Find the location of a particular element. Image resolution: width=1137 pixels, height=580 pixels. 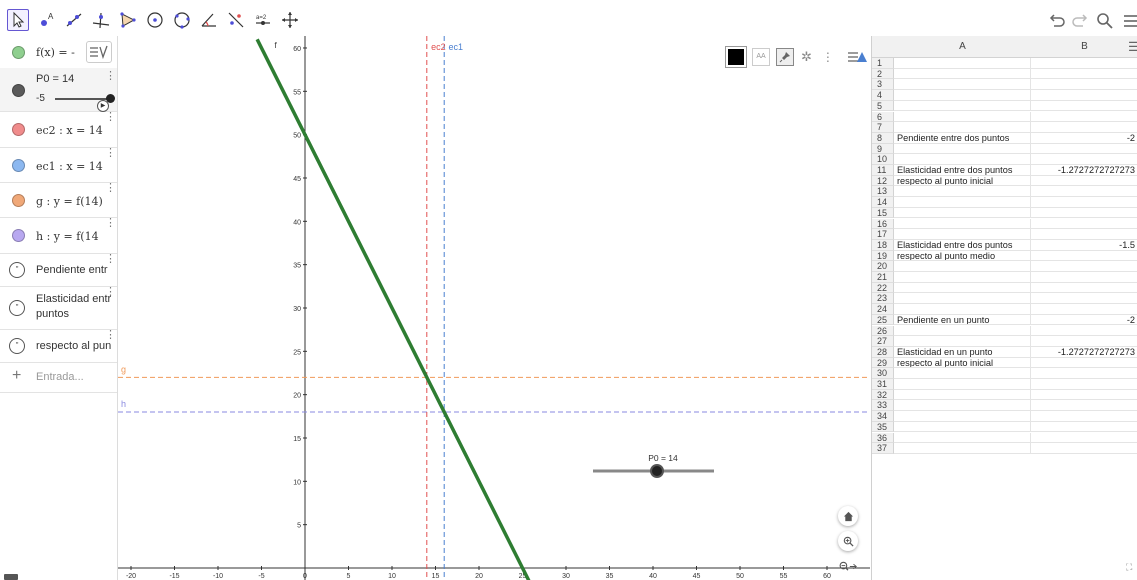

row-number: 33 is located at coordinates (883, 406).